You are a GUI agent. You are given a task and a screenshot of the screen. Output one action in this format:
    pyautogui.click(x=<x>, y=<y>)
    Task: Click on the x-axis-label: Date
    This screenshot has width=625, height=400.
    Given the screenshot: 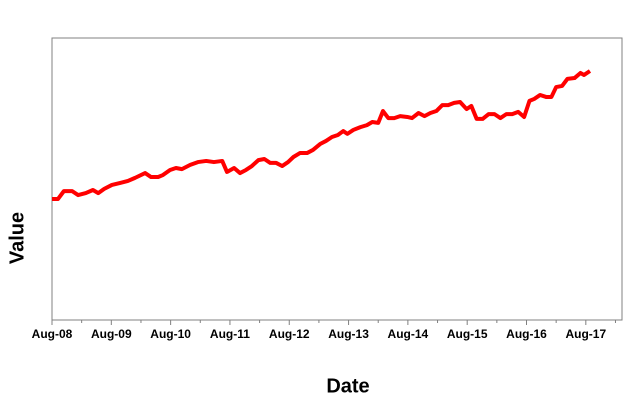 What is the action you would take?
    pyautogui.click(x=347, y=386)
    